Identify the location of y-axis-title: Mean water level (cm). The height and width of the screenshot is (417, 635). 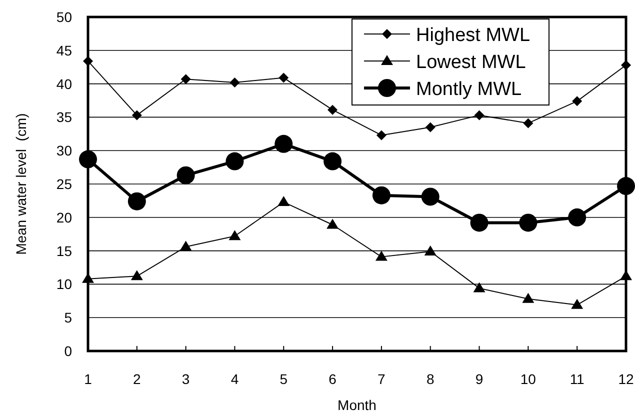
(21, 184).